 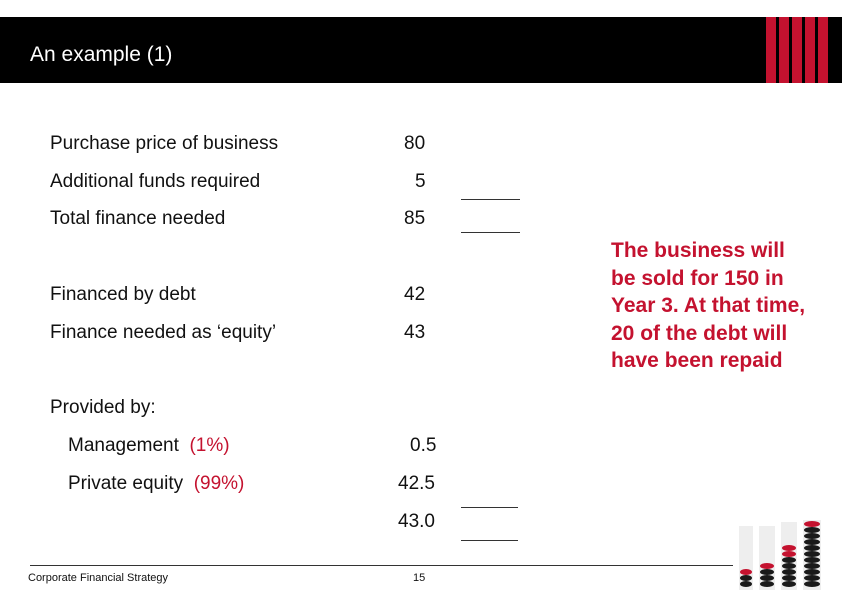 I want to click on total-rule, so click(x=490, y=232).